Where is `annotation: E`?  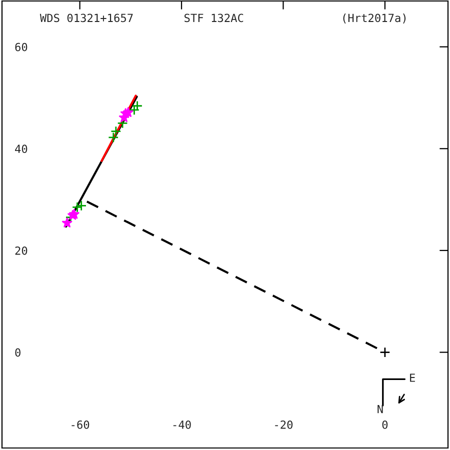 annotation: E is located at coordinates (412, 378).